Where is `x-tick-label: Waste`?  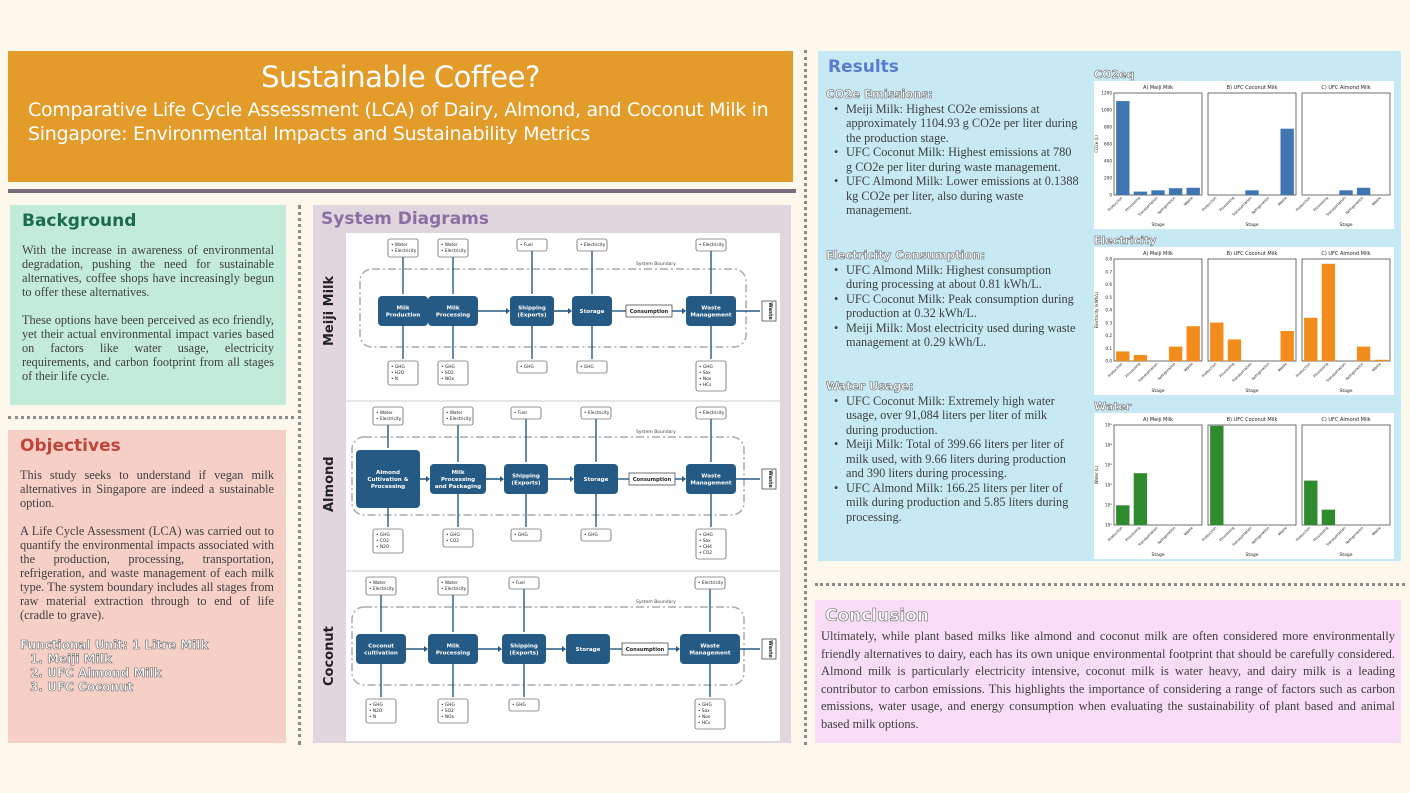
x-tick-label: Waste is located at coordinates (1376, 366).